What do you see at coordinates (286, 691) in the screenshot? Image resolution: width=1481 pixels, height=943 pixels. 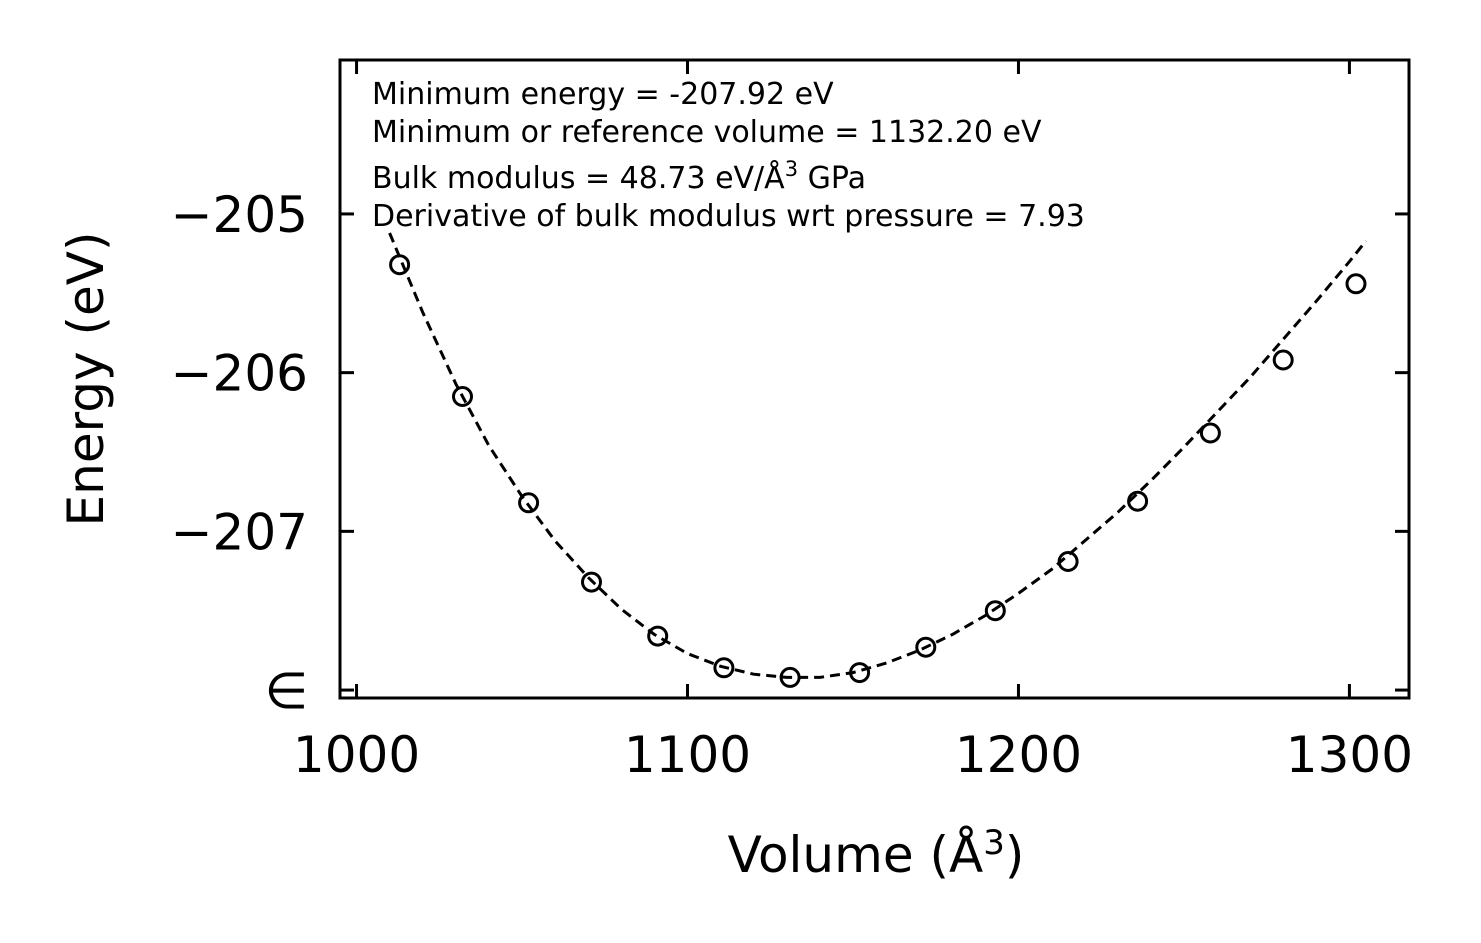 I see `y-tick-label: ∈` at bounding box center [286, 691].